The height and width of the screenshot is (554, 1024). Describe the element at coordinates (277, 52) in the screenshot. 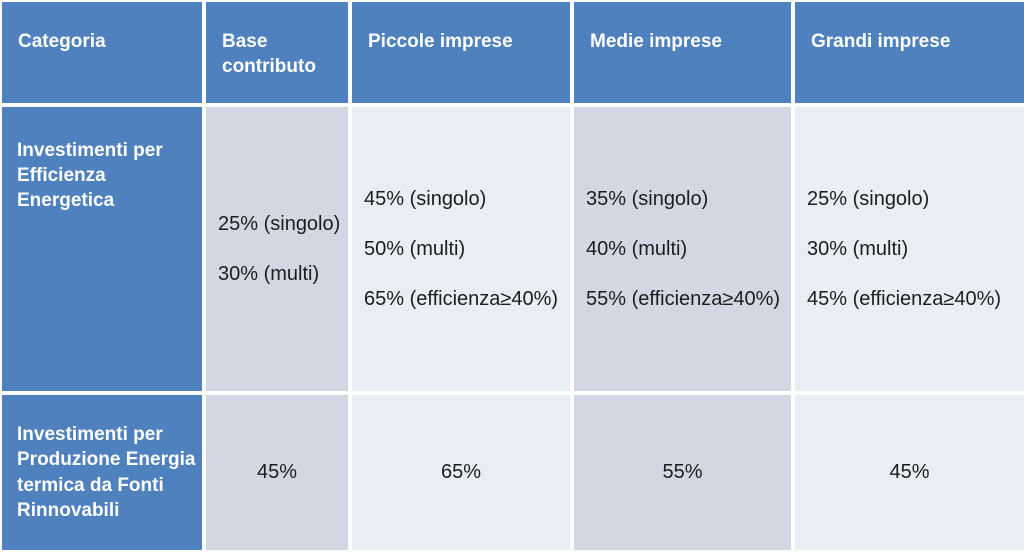

I see `header-cell-base-contributo: Base contributo` at that location.